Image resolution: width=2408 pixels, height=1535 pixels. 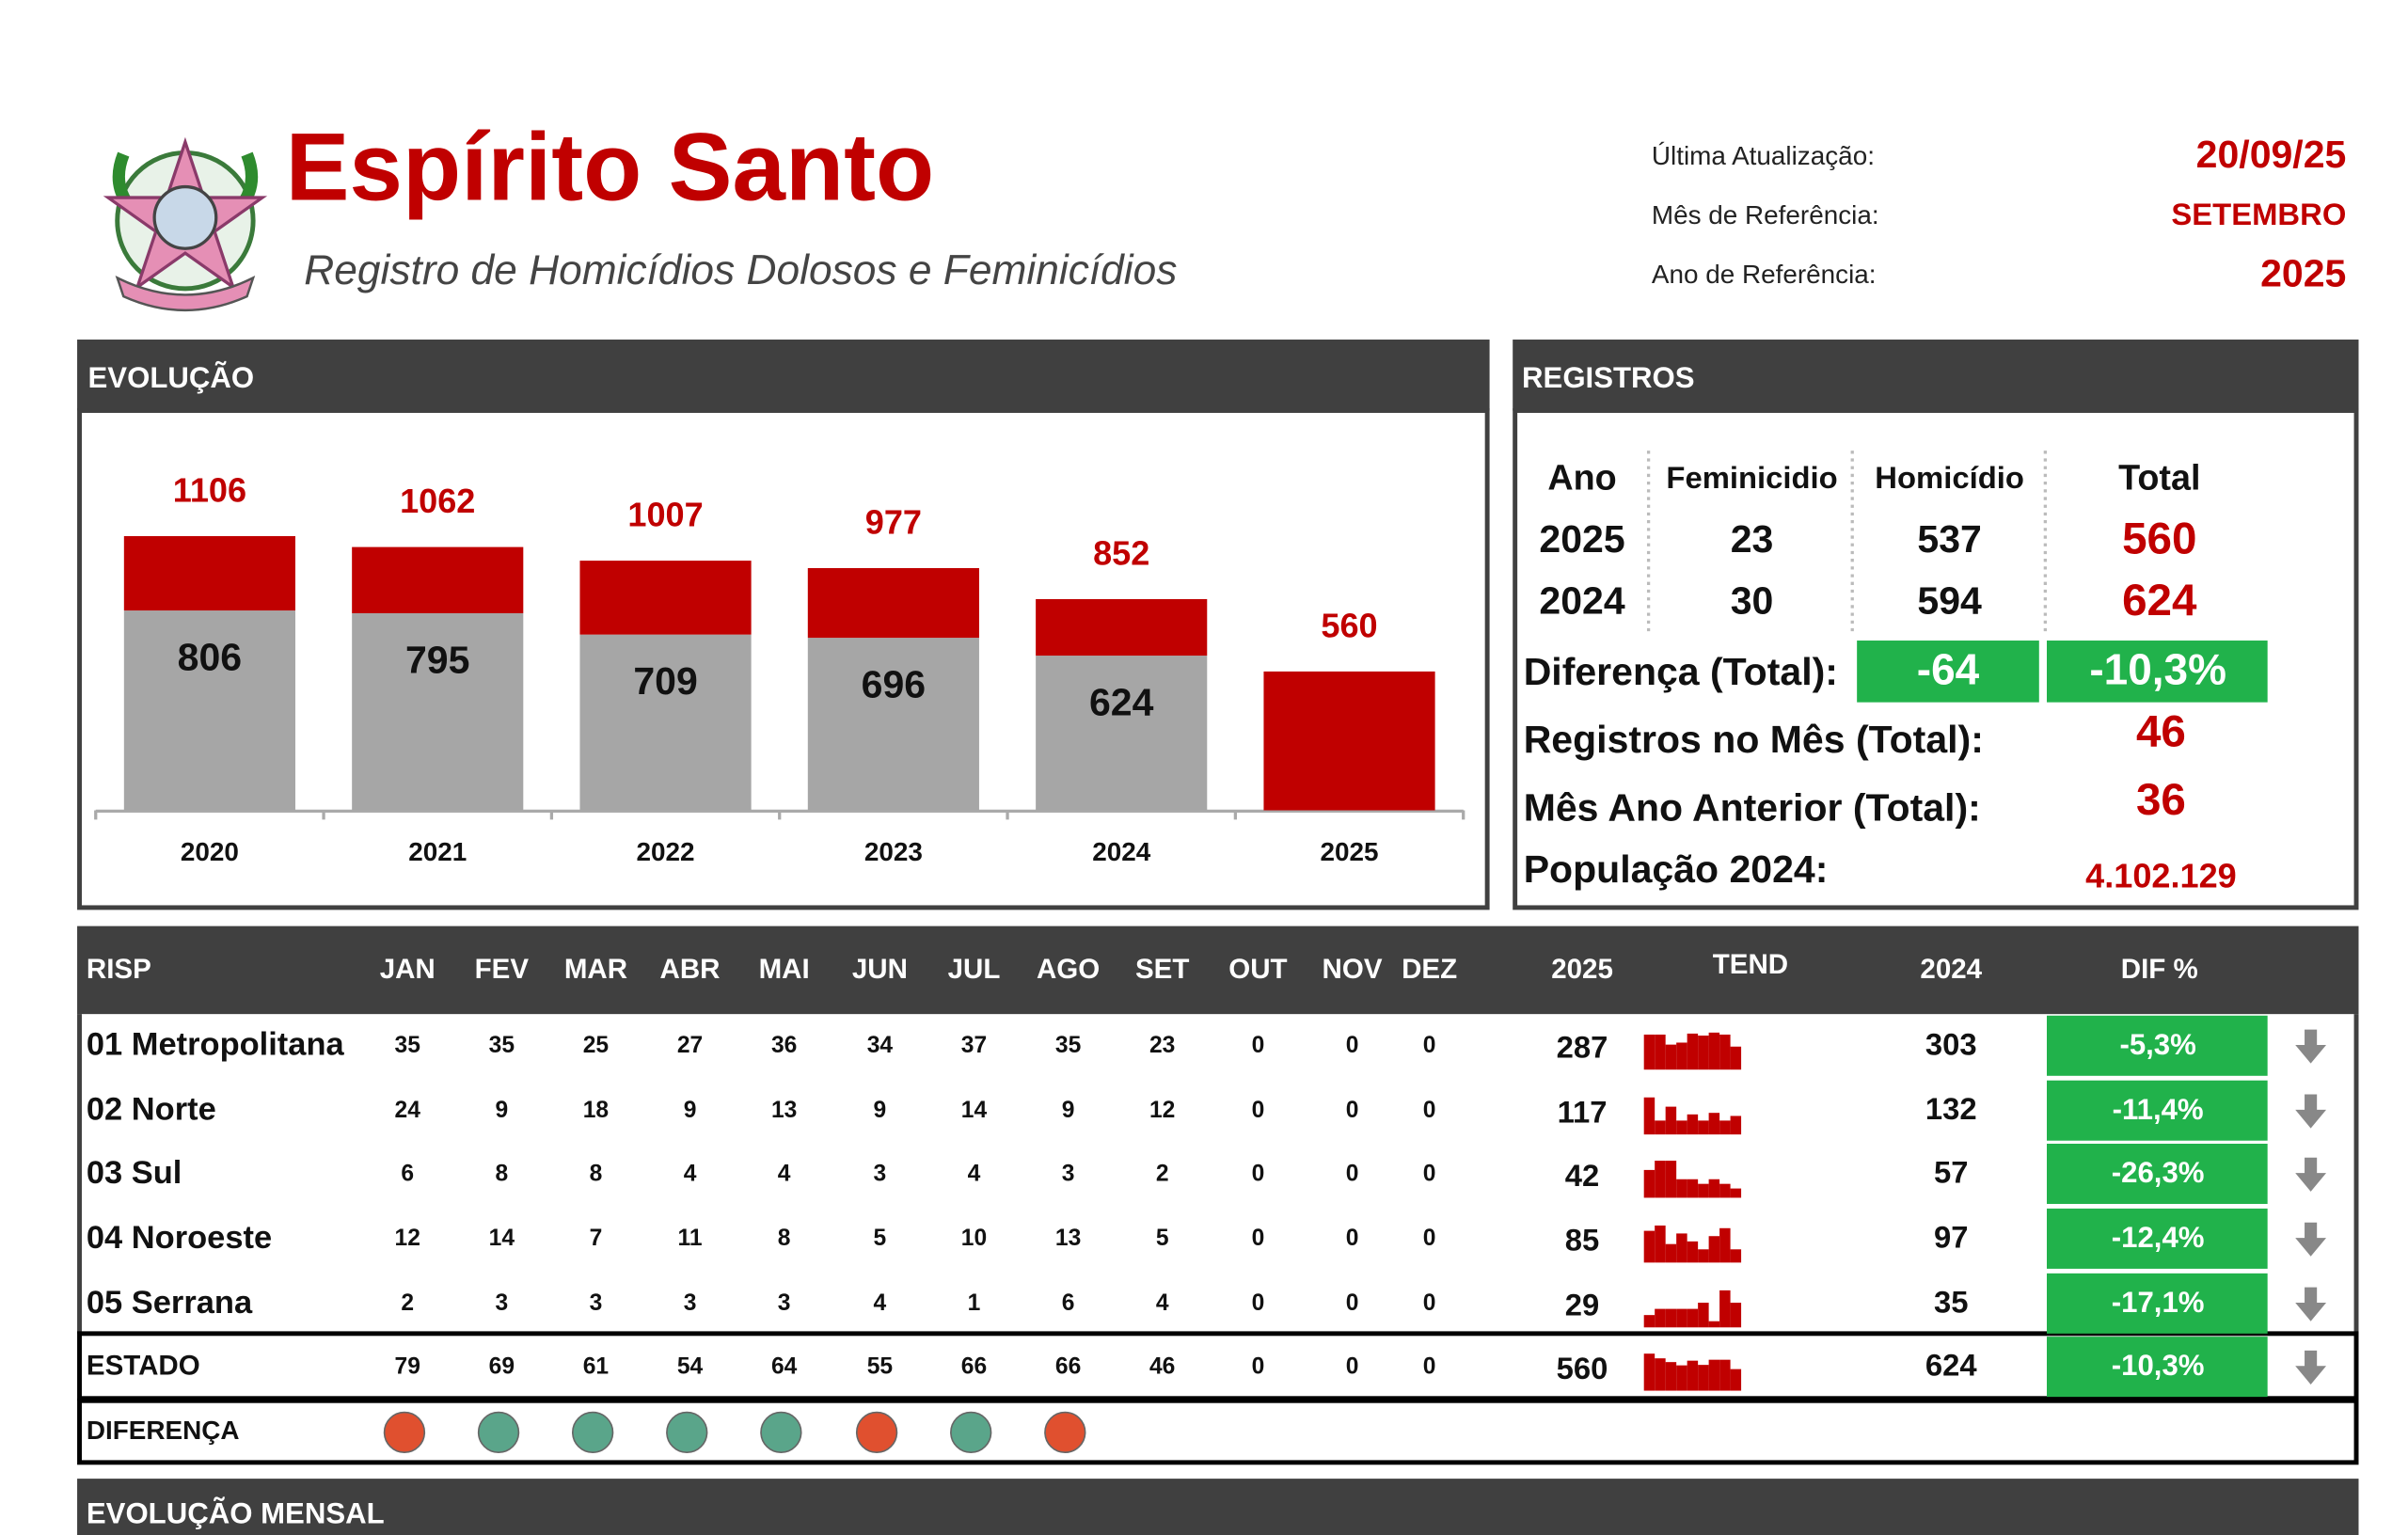 What do you see at coordinates (596, 1110) in the screenshot?
I see `cell: 18` at bounding box center [596, 1110].